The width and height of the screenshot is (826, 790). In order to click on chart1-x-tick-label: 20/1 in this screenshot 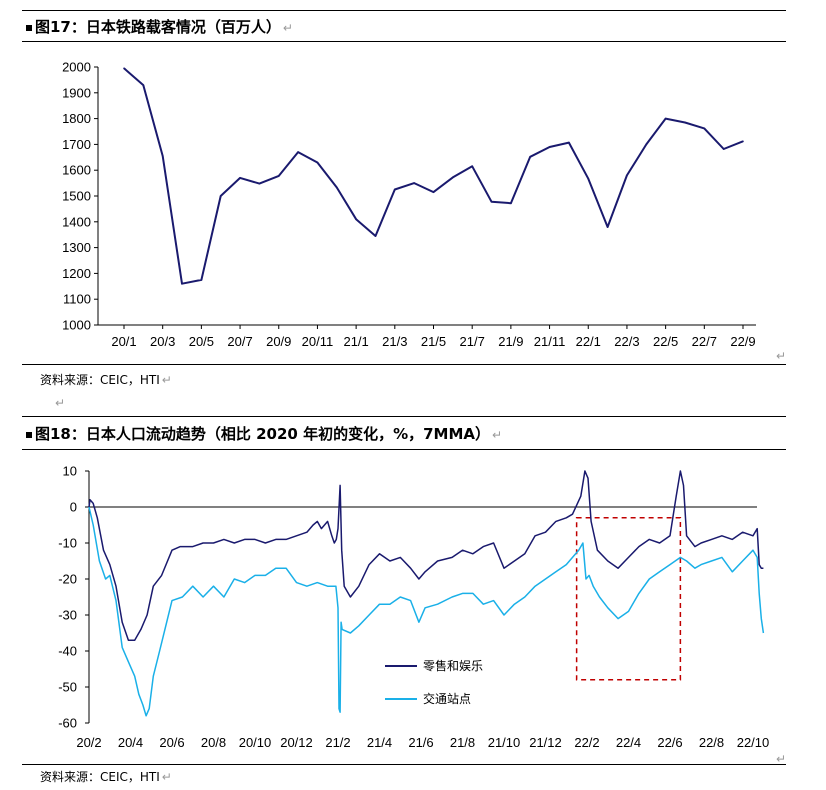, I will do `click(123, 341)`.